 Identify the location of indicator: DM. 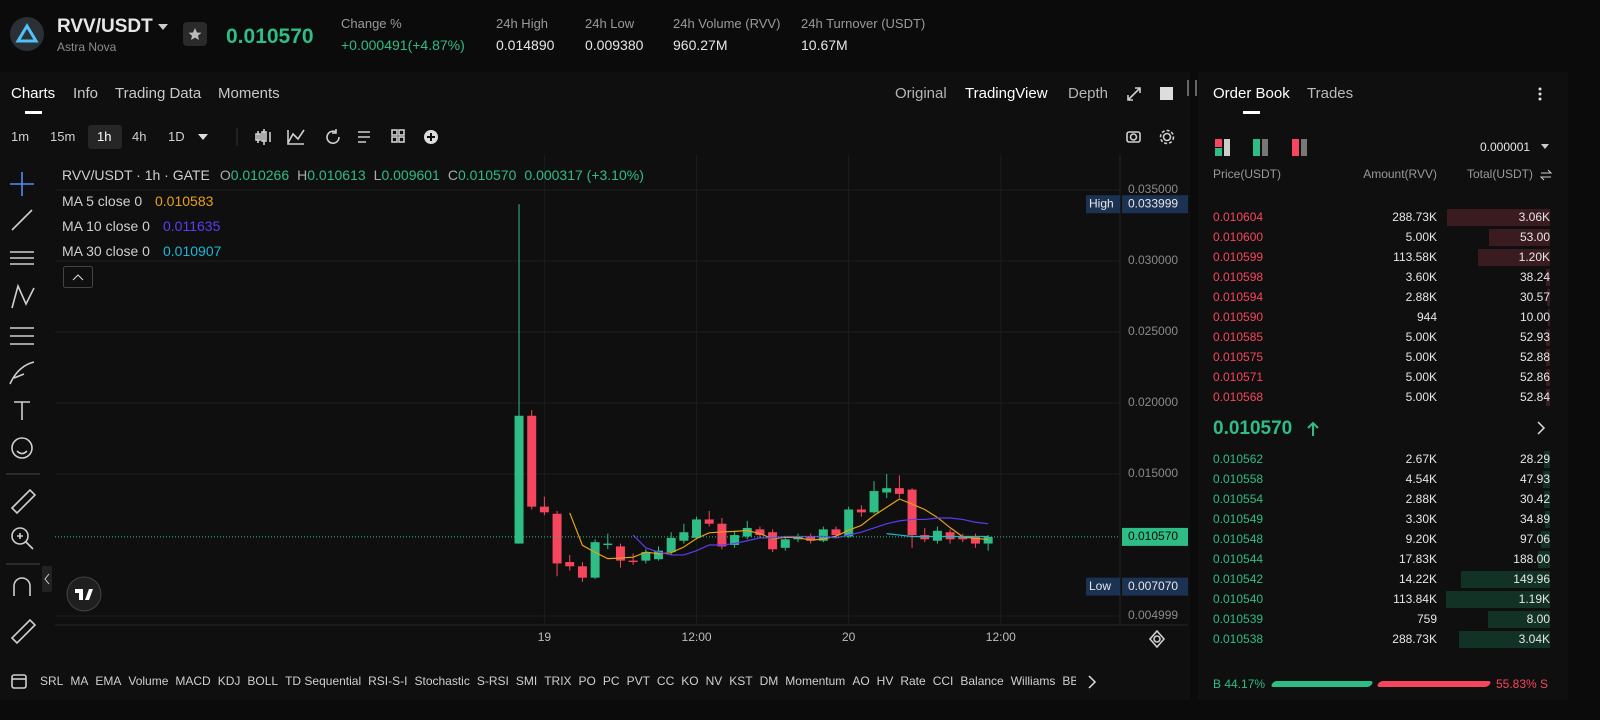
(769, 681).